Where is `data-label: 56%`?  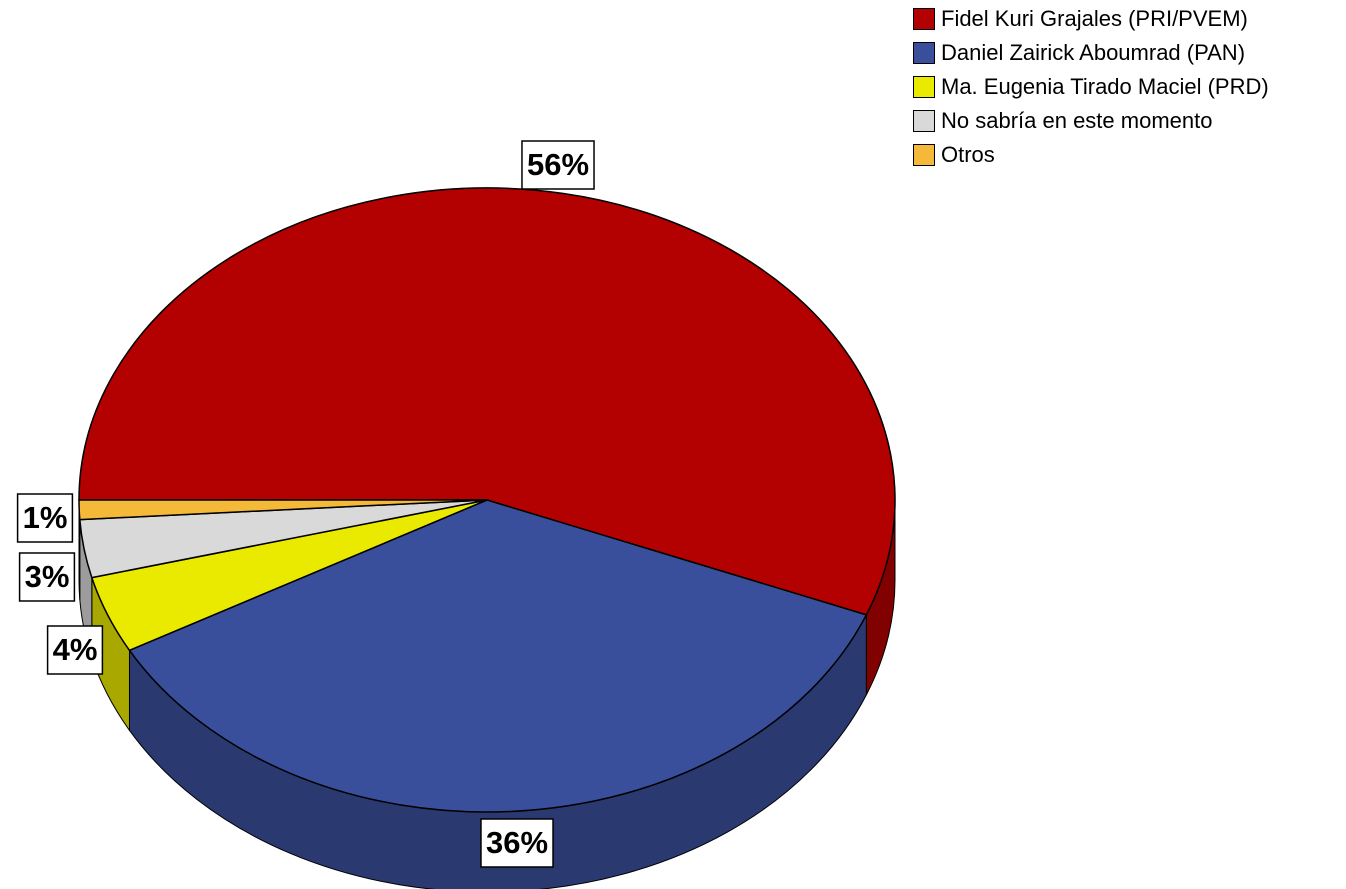 data-label: 56% is located at coordinates (558, 164).